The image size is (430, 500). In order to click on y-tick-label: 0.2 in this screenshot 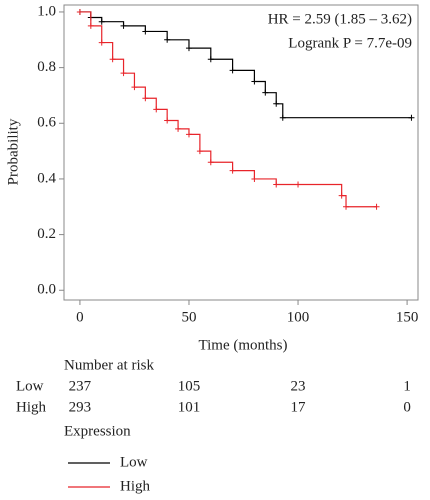, I will do `click(46, 234)`.